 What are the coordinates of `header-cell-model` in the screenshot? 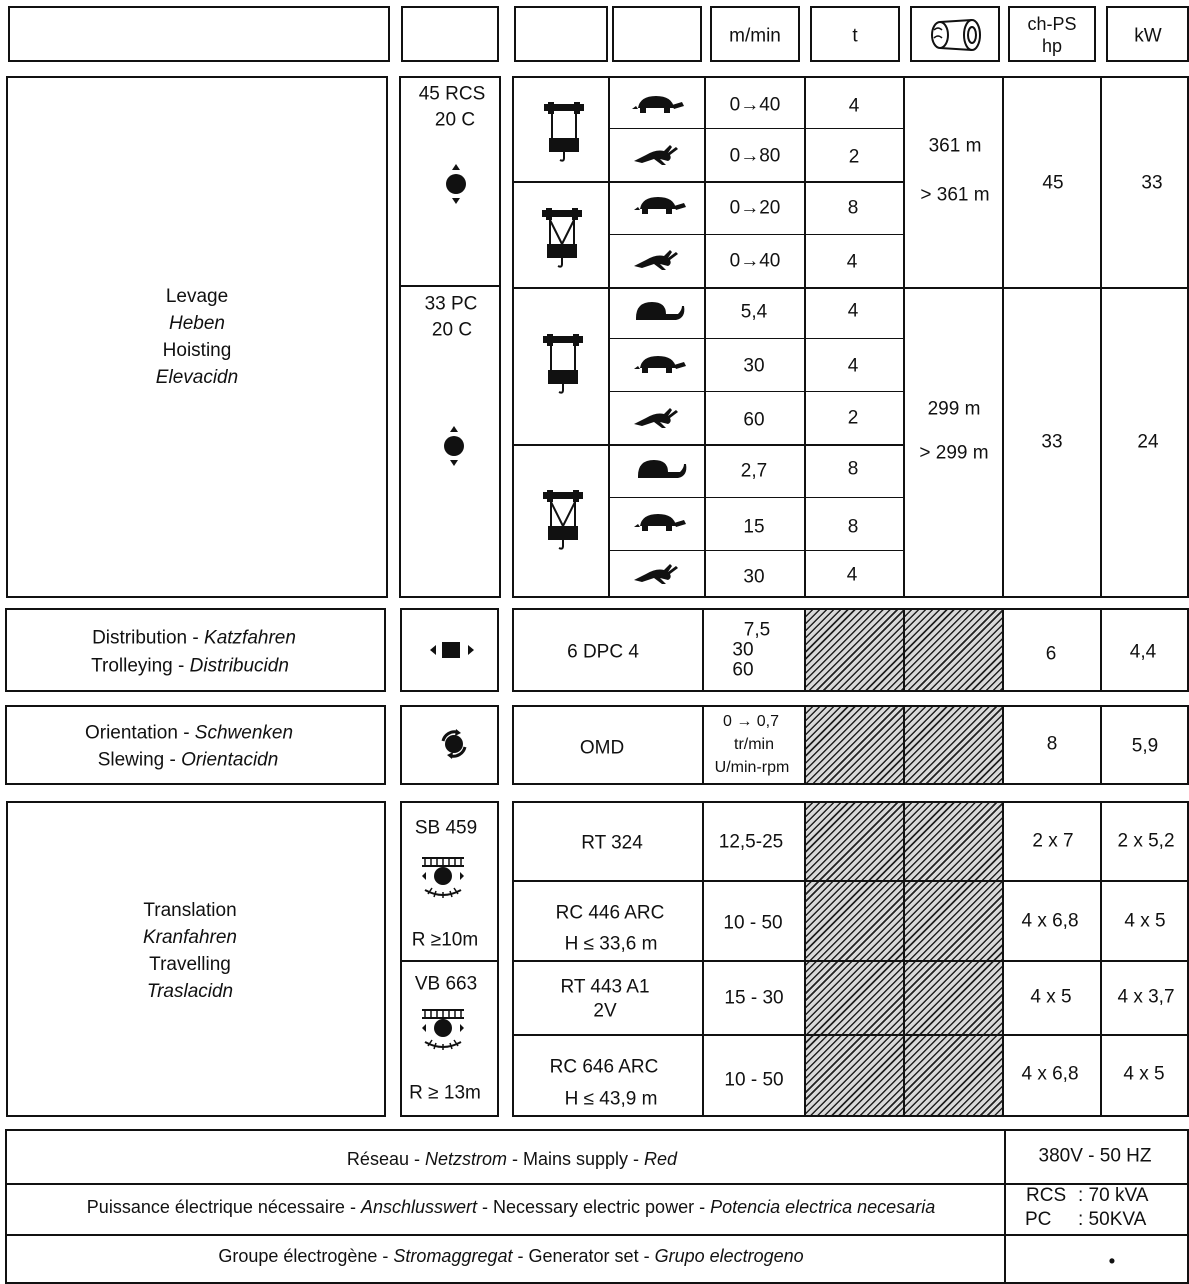 It's located at (450, 34).